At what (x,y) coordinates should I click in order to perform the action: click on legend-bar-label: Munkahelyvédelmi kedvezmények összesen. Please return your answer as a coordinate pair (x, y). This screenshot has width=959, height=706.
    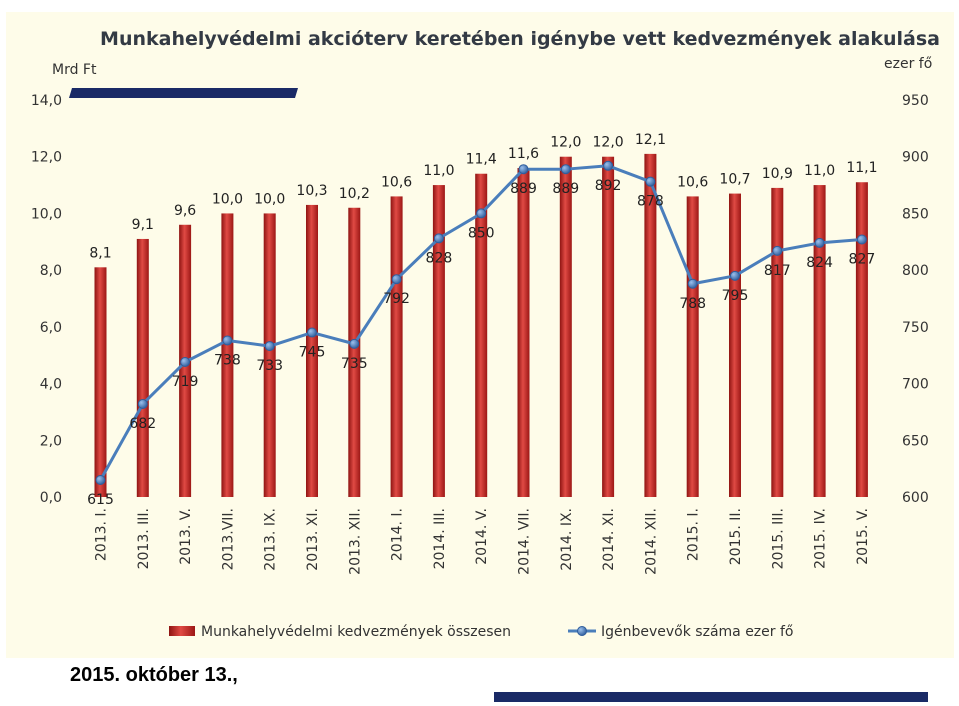
    Looking at the image, I should click on (356, 632).